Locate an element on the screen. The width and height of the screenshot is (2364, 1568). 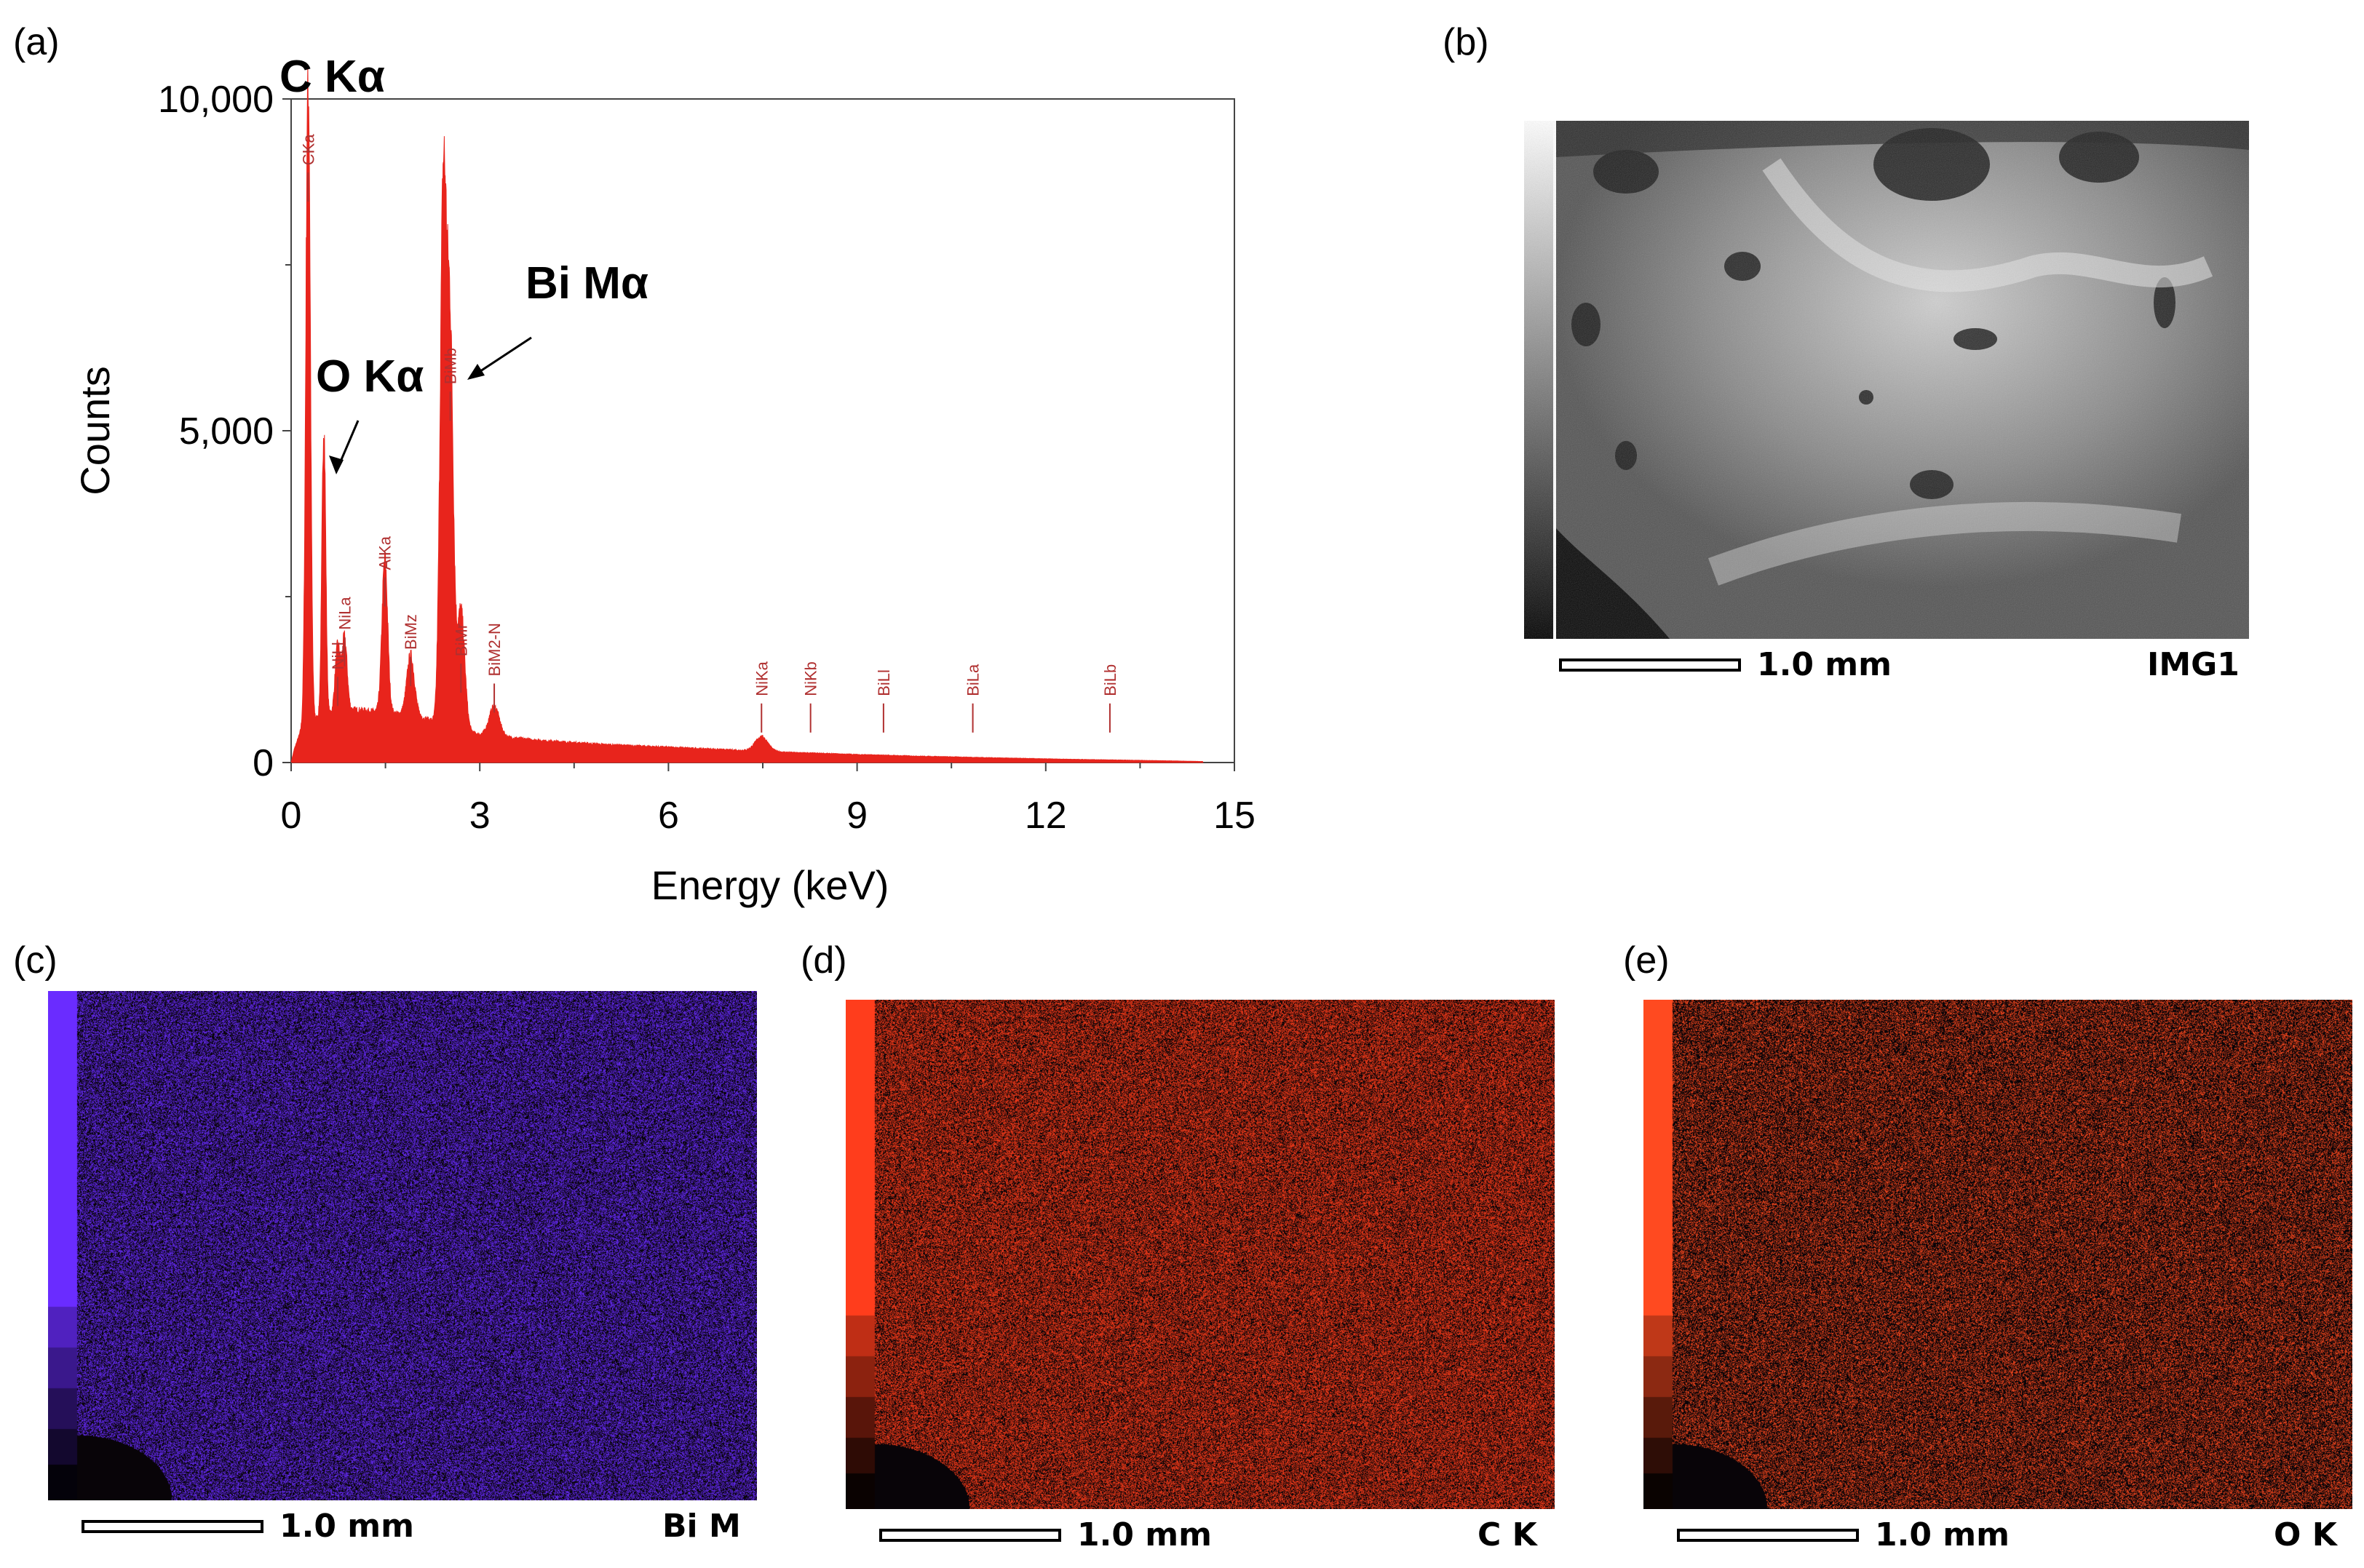
bi-m-map is located at coordinates (402, 1245).